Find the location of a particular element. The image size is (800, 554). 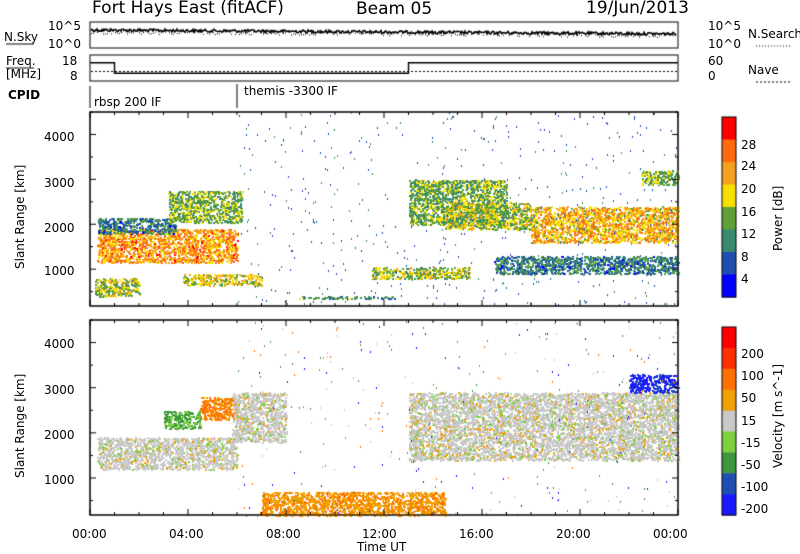

cpid-segment-1: themis -3300 IF is located at coordinates (291, 91).